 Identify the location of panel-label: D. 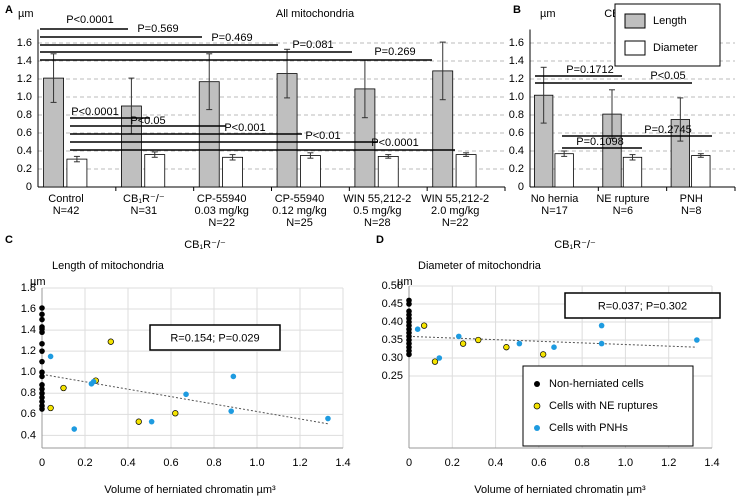
(380, 240).